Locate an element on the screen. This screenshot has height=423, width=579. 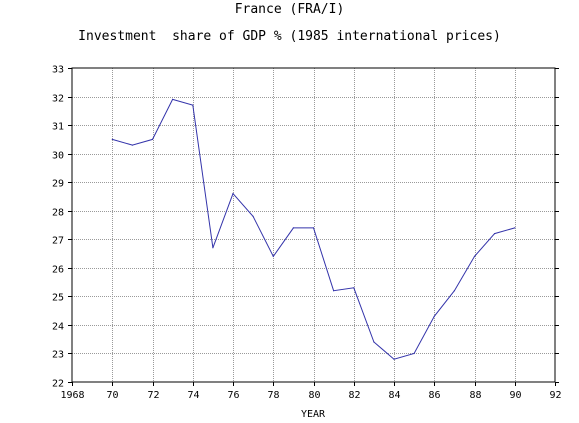
chart-title: France (FRA/I) is located at coordinates (289, 9).